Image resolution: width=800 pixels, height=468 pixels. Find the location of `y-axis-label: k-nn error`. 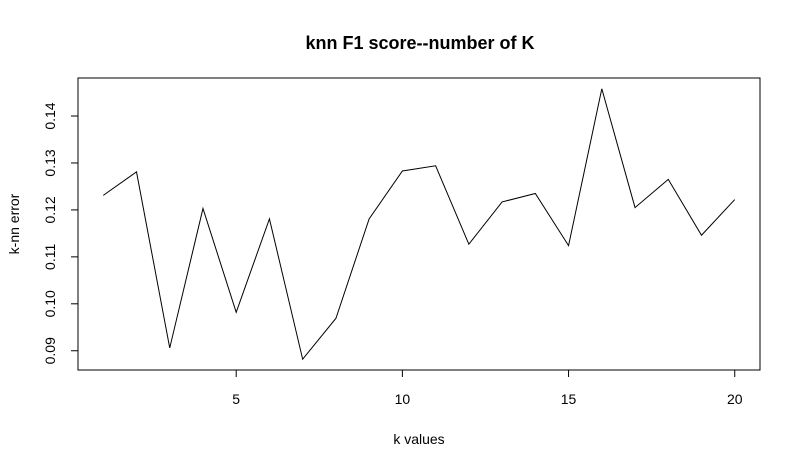

y-axis-label: k-nn error is located at coordinates (14, 223).